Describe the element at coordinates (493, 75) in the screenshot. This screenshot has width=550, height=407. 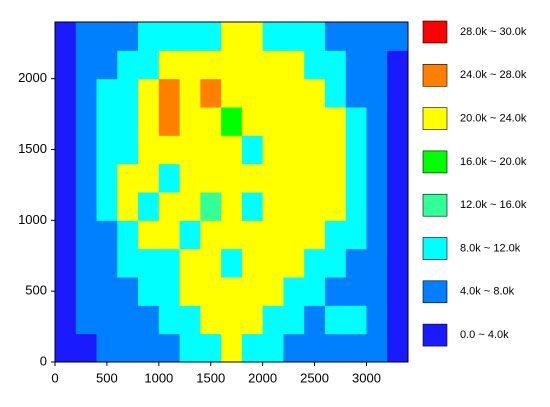
I see `legend-label: 24.0k ~ 28.0k` at that location.